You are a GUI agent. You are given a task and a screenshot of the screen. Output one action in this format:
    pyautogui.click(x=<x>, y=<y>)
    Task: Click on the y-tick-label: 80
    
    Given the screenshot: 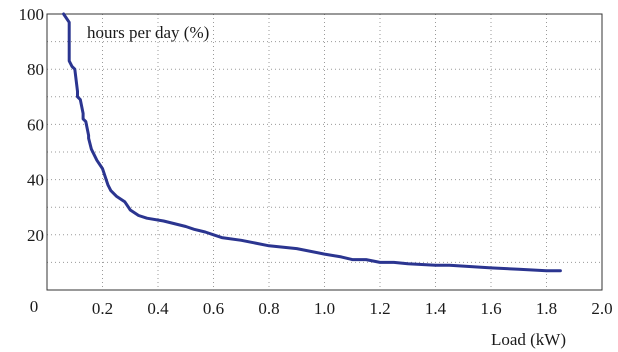 What is the action you would take?
    pyautogui.click(x=35, y=69)
    